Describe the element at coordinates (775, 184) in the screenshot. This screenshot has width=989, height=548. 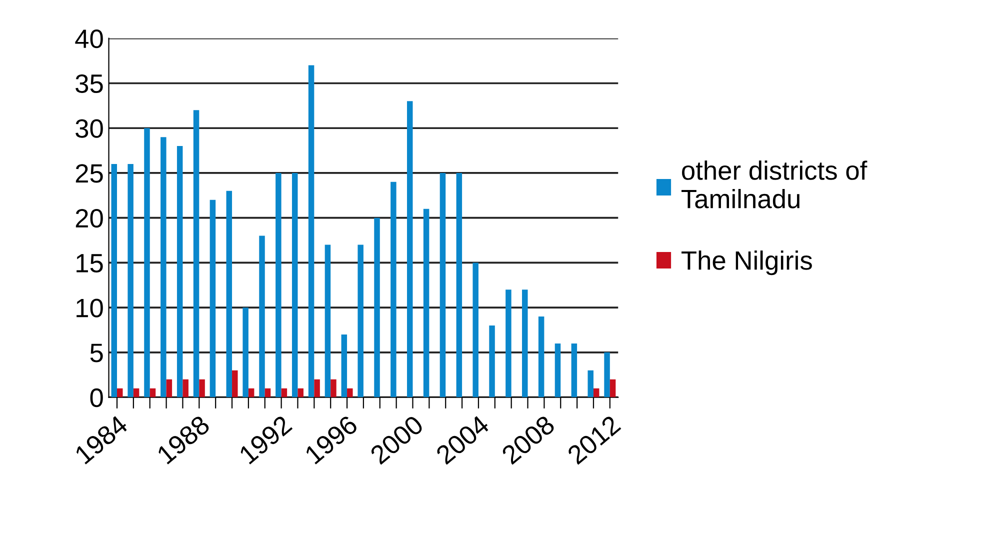
I see `legend-label: other districts of Tamilnadu` at that location.